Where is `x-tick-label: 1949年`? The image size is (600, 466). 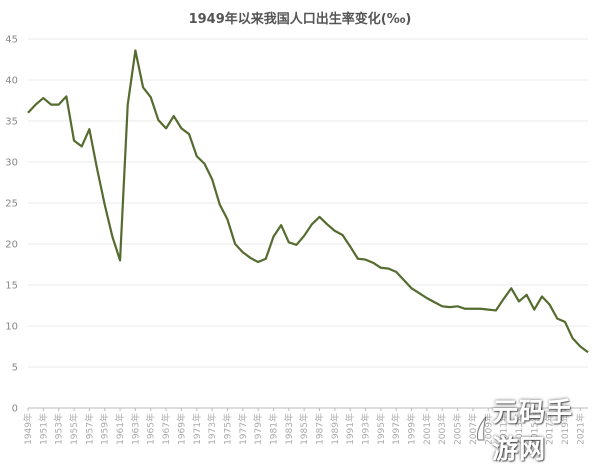
x-tick-label: 1949年 is located at coordinates (28, 429).